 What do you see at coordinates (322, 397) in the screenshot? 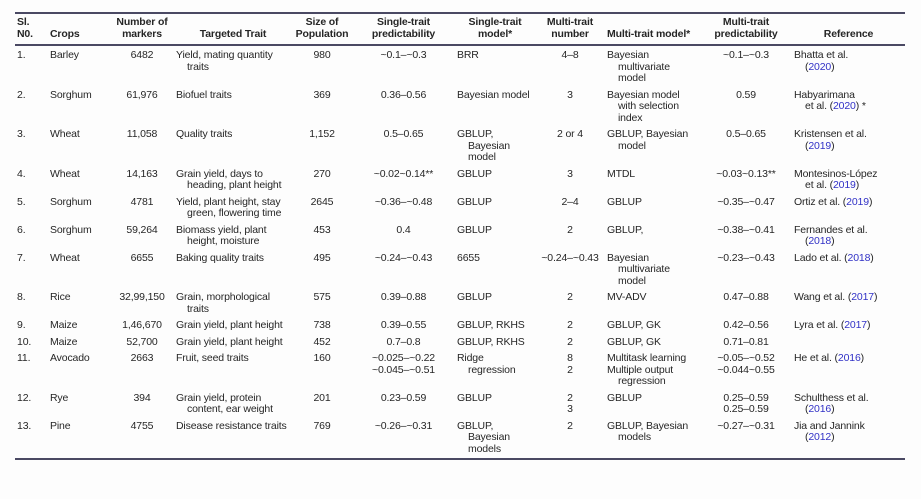
I see `cell-population: 201` at bounding box center [322, 397].